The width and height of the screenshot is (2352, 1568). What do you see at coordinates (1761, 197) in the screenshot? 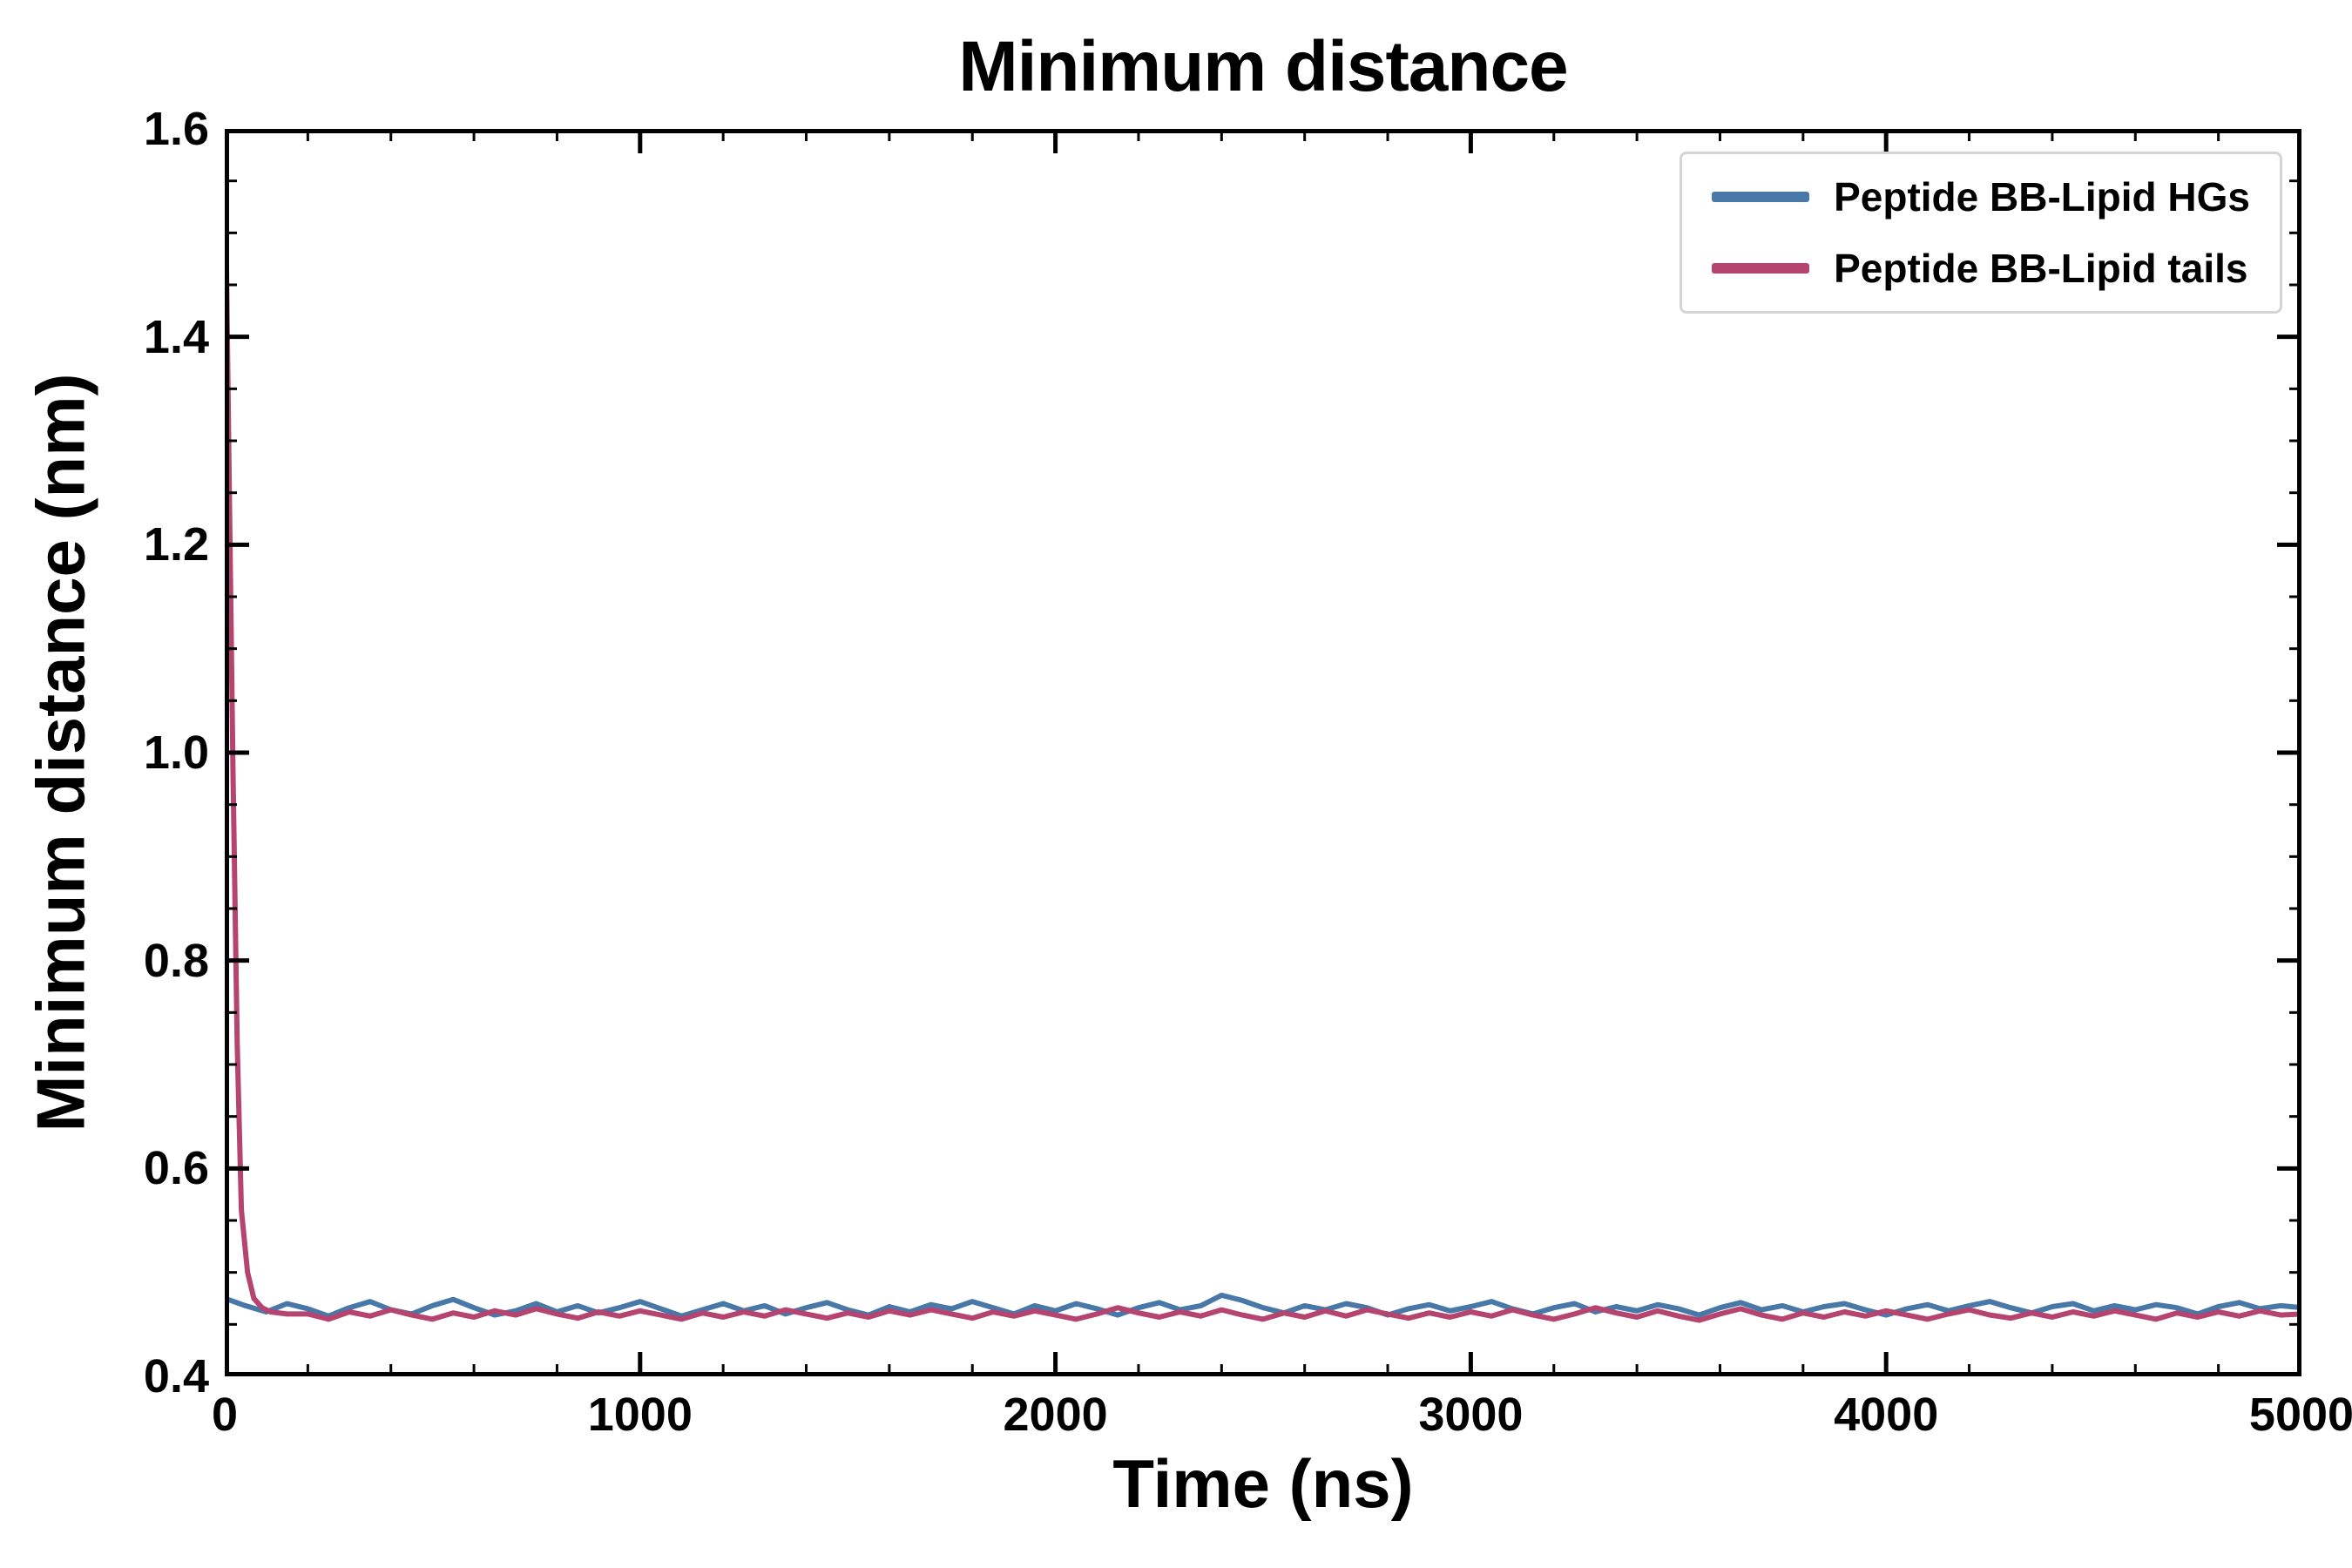
I see `legend-line-swatch-hgs` at bounding box center [1761, 197].